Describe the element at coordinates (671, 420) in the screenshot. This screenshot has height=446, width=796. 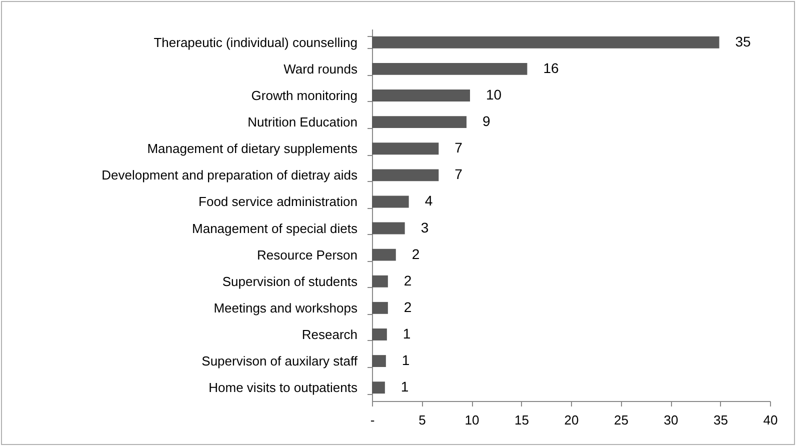
I see `x-tick-label: 30` at that location.